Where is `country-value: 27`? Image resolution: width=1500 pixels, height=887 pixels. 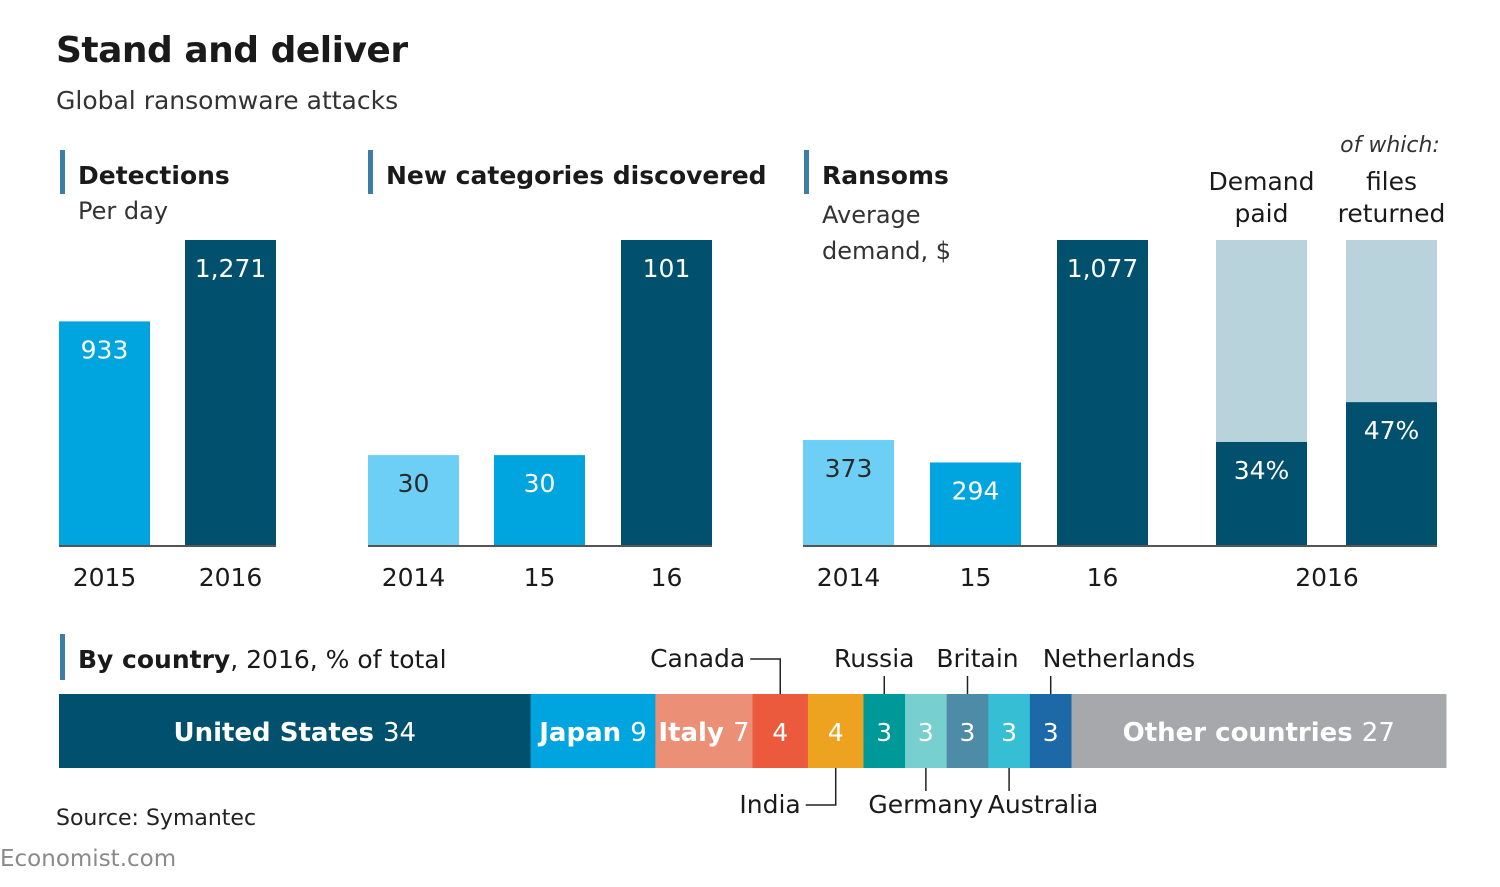
country-value: 27 is located at coordinates (1378, 733).